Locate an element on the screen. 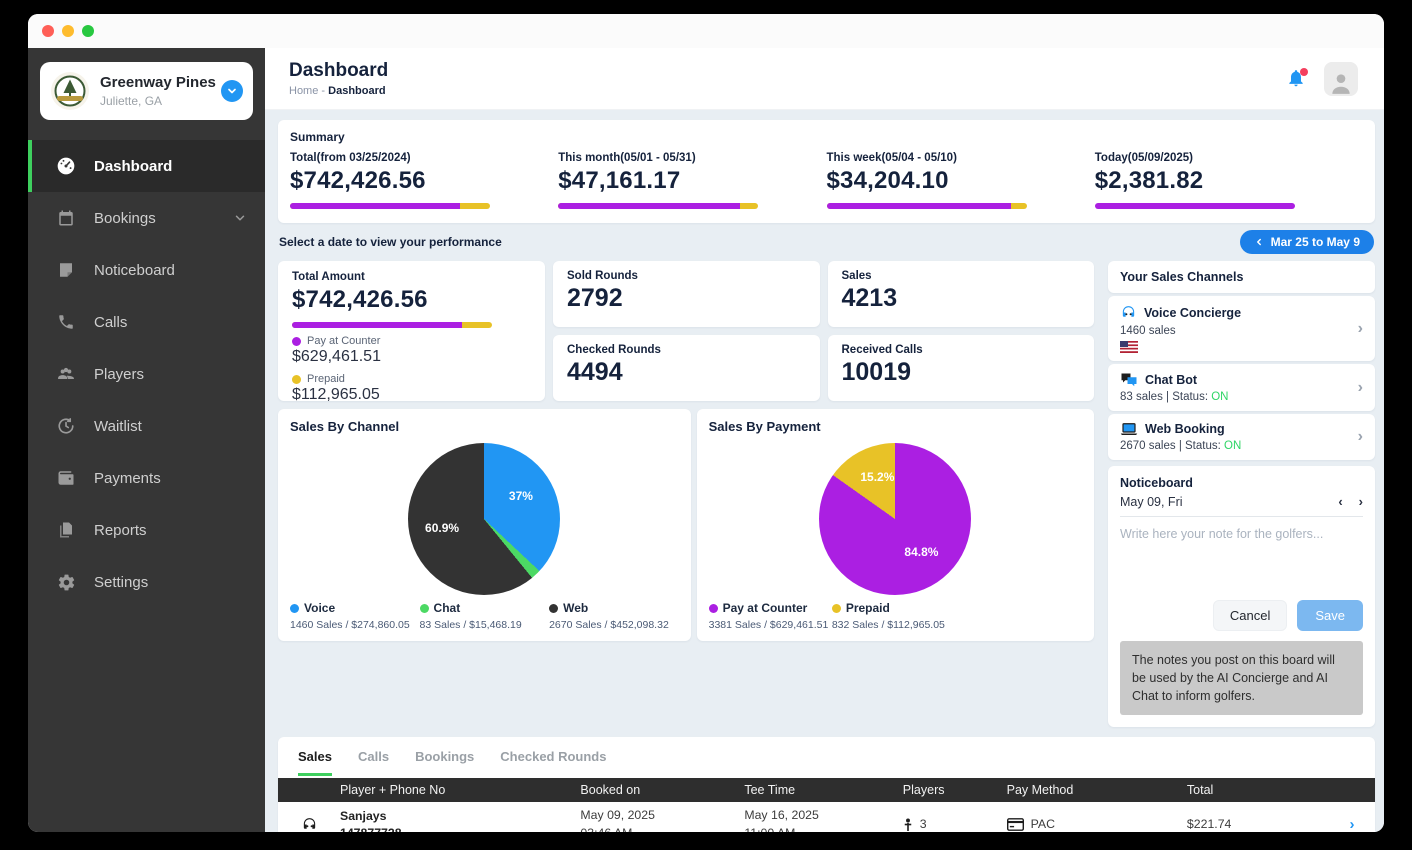  received-calls-card: Received Calls 10019 is located at coordinates (960, 368).